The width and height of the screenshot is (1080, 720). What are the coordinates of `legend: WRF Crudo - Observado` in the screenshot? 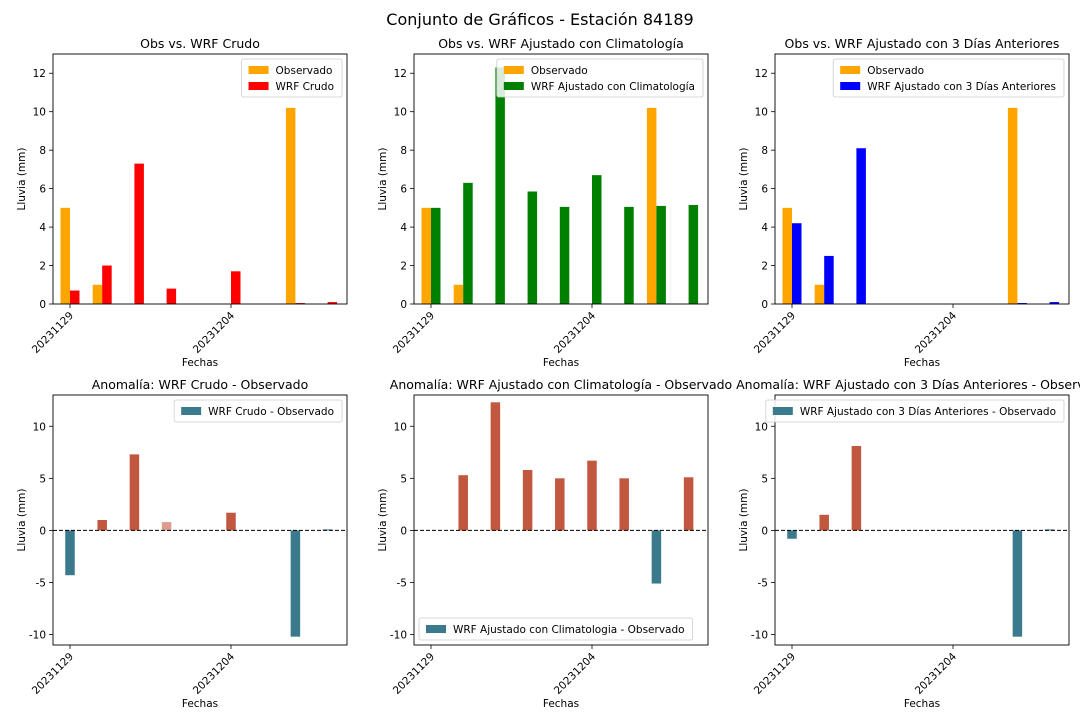 It's located at (258, 411).